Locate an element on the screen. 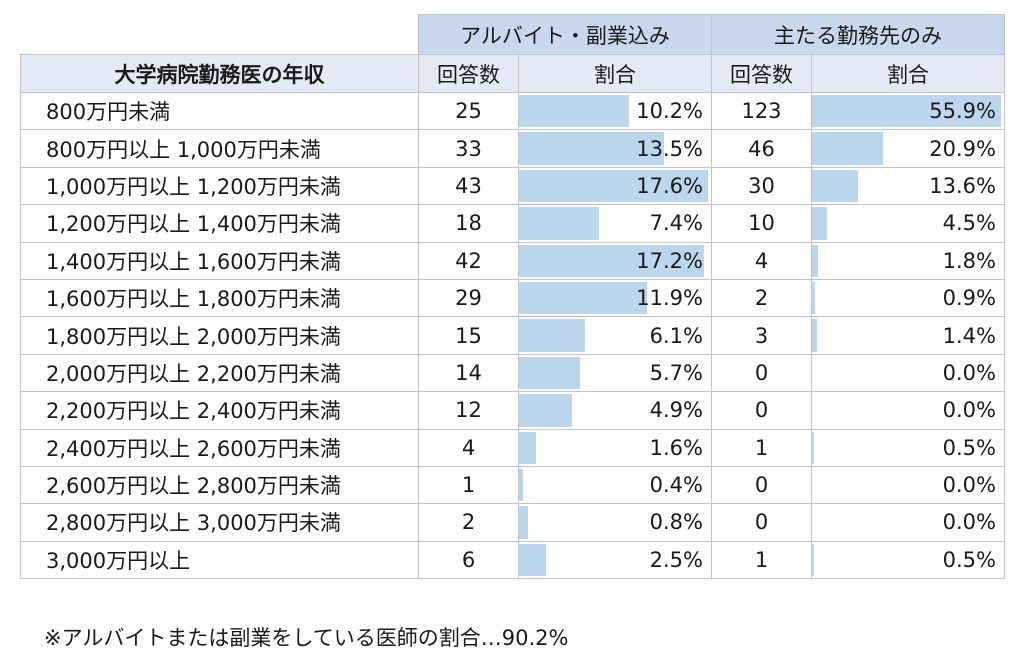 The height and width of the screenshot is (670, 1021). pct-main-only: 0.5% is located at coordinates (908, 447).